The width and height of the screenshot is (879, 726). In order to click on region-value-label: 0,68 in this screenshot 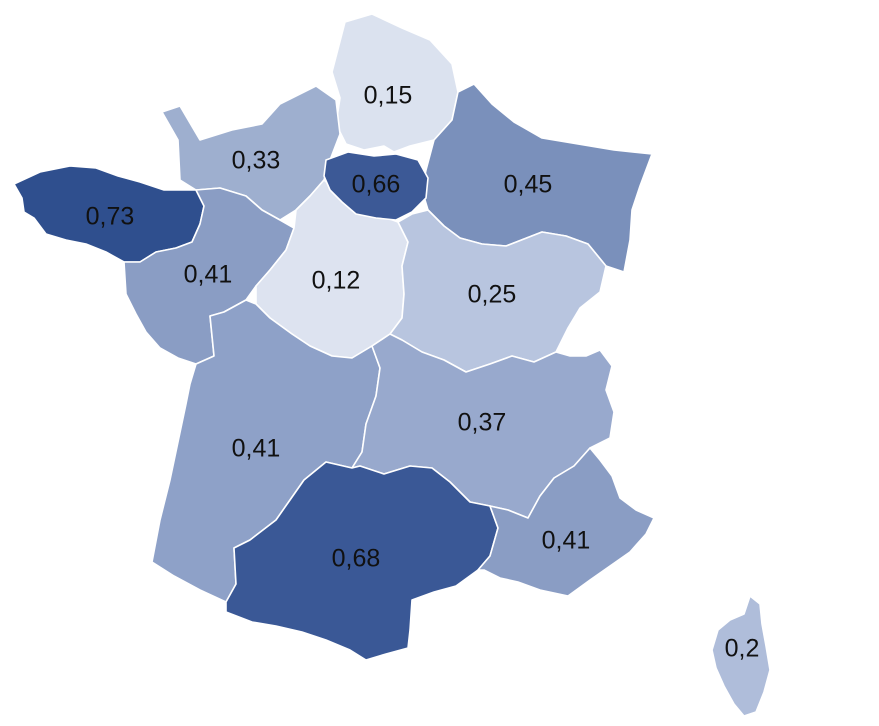, I will do `click(356, 559)`.